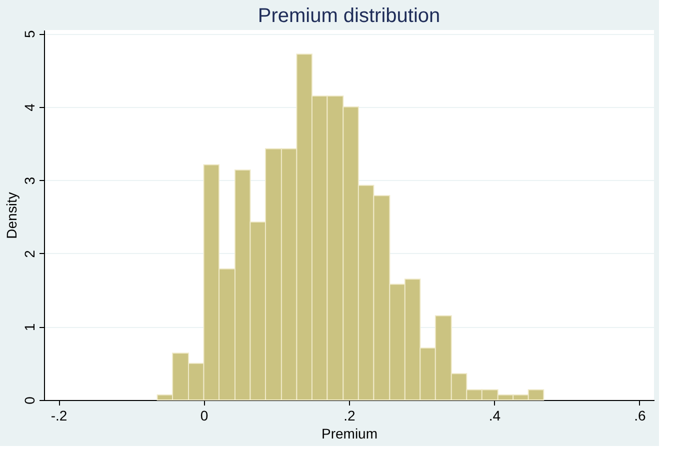 This screenshot has height=455, width=684. I want to click on chart-title: Premium distribution, so click(349, 15).